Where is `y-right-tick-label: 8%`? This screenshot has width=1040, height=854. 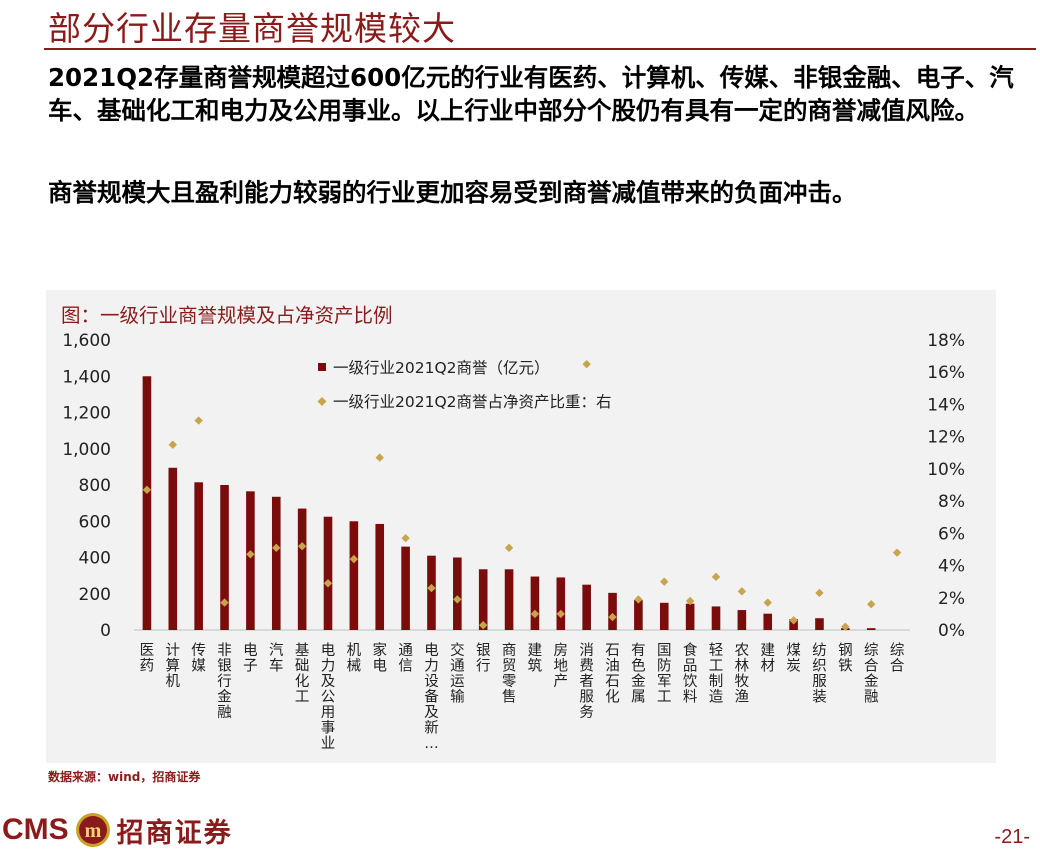
y-right-tick-label: 8% is located at coordinates (951, 502).